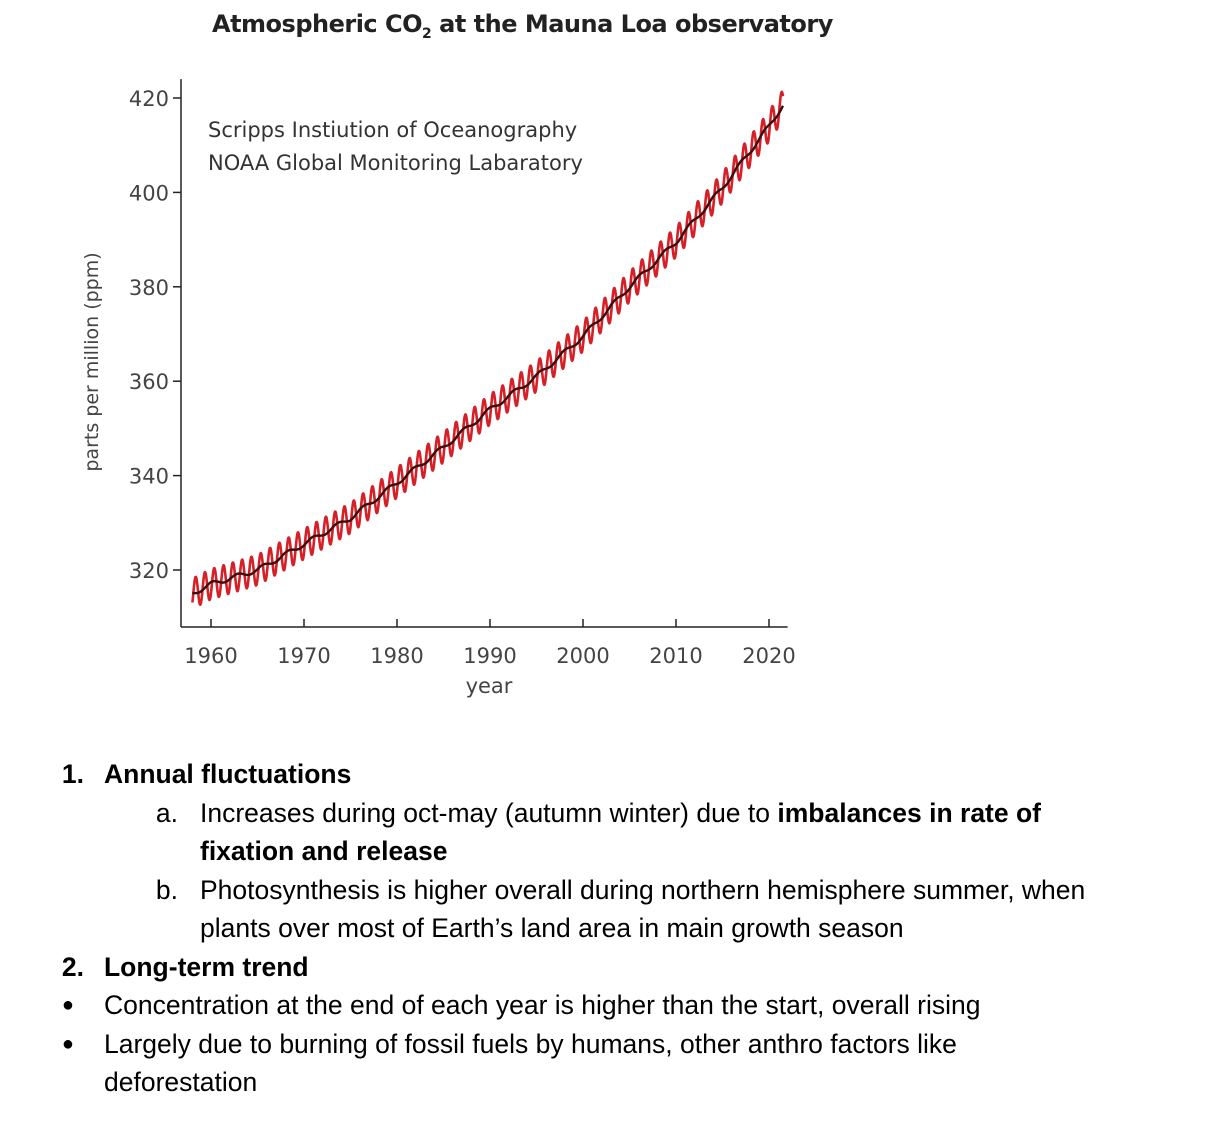 This screenshot has width=1208, height=1126. What do you see at coordinates (768, 656) in the screenshot?
I see `x-tick-label: 2020` at bounding box center [768, 656].